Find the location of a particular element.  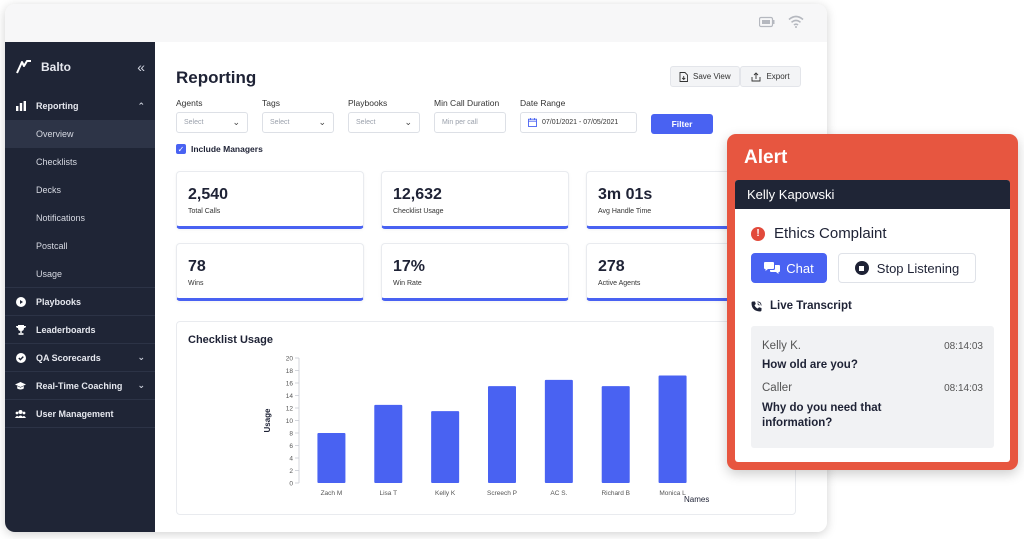

stat-value: 17% is located at coordinates (409, 266).